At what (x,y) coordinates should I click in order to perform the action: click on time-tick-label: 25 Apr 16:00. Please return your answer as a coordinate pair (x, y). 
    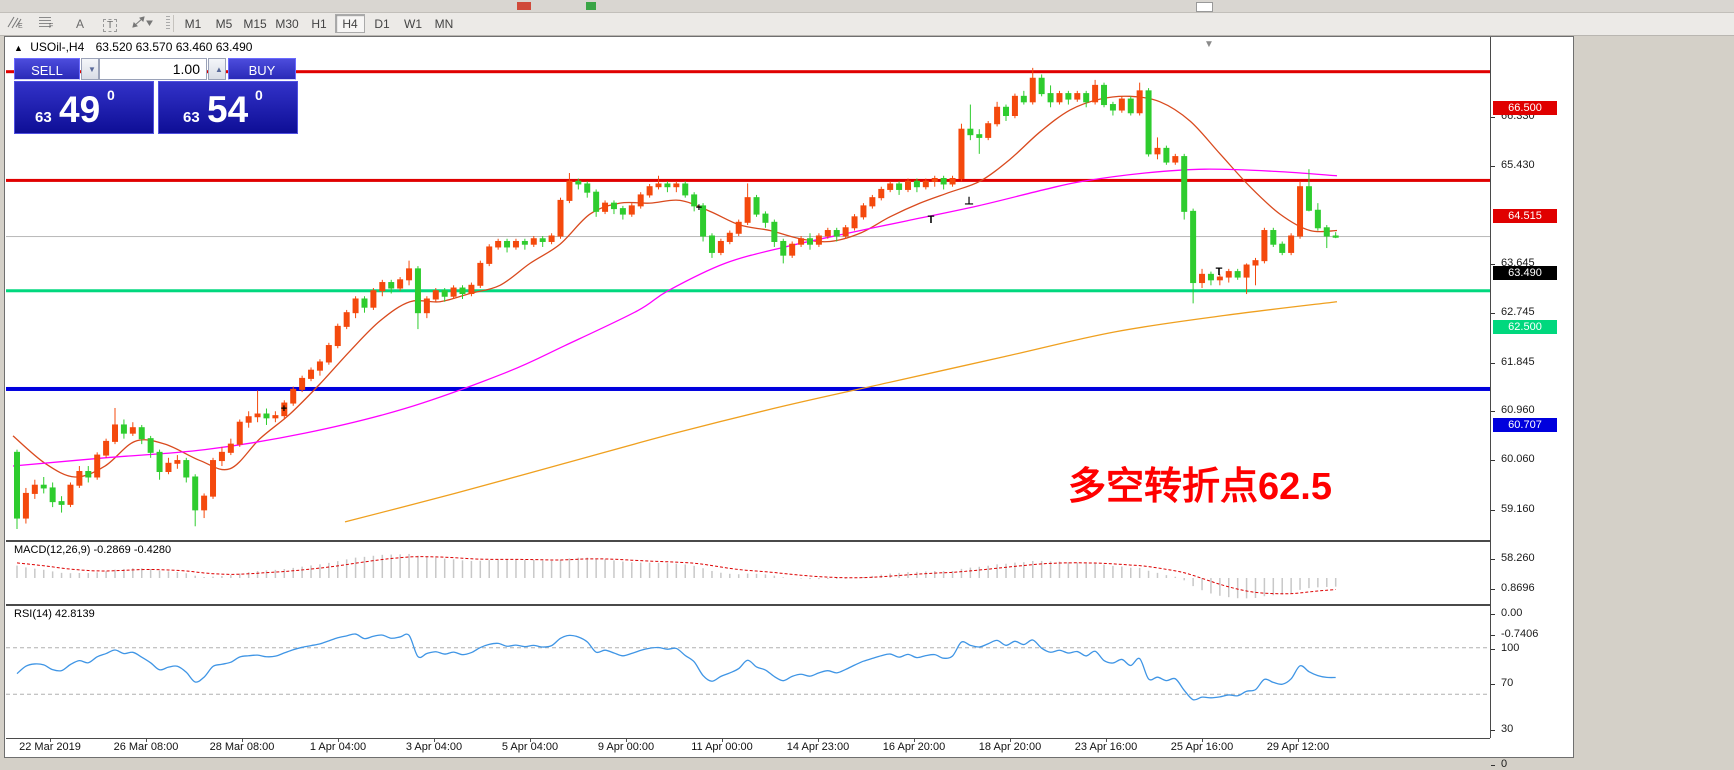
    Looking at the image, I should click on (1202, 747).